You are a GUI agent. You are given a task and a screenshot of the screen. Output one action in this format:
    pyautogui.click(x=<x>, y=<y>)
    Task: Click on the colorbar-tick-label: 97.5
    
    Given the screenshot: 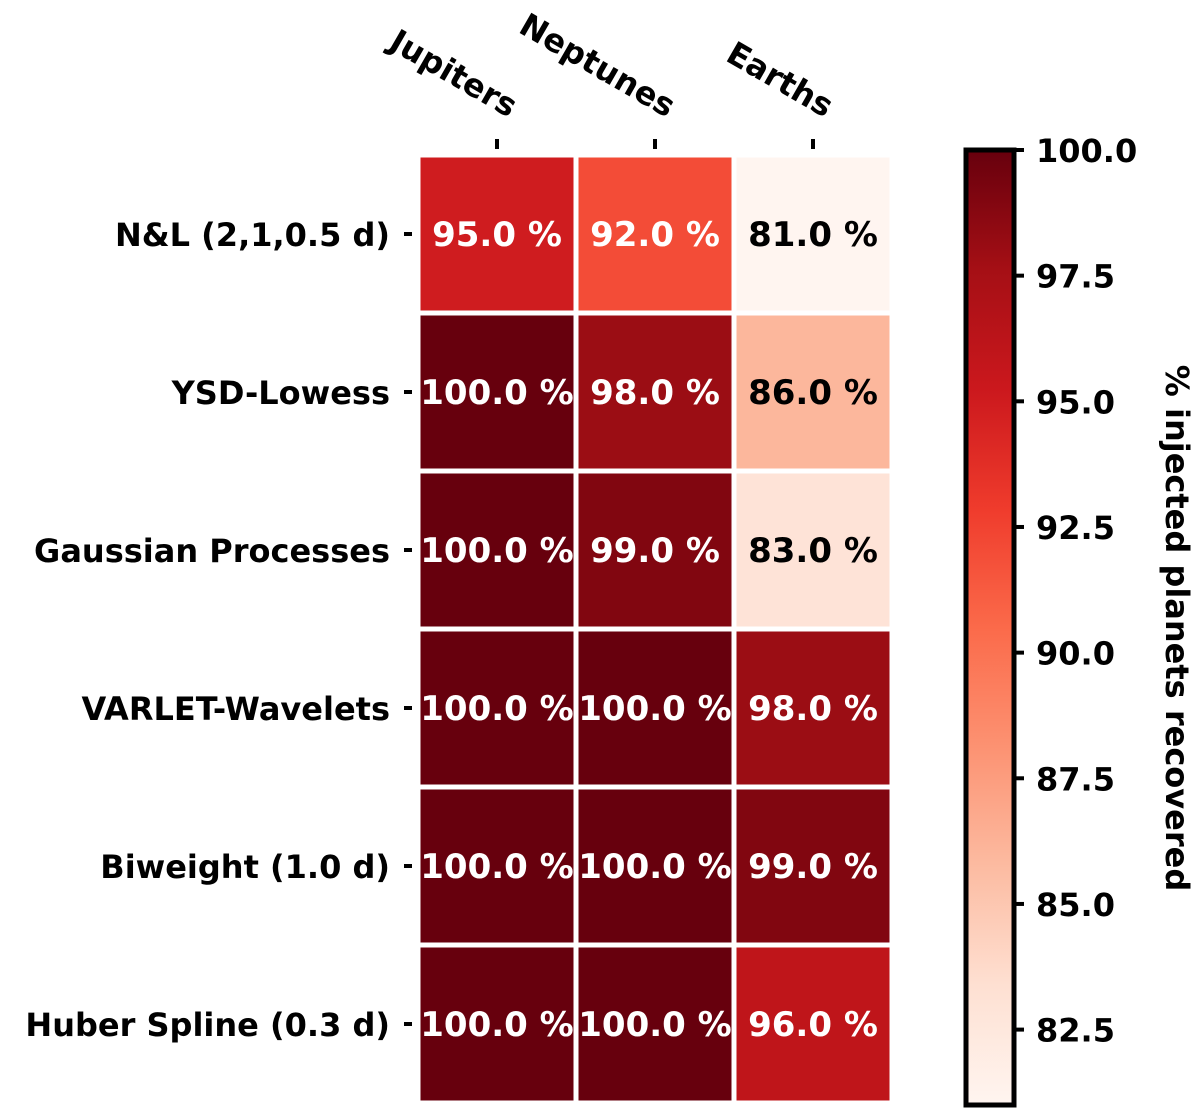 What is the action you would take?
    pyautogui.click(x=1075, y=277)
    